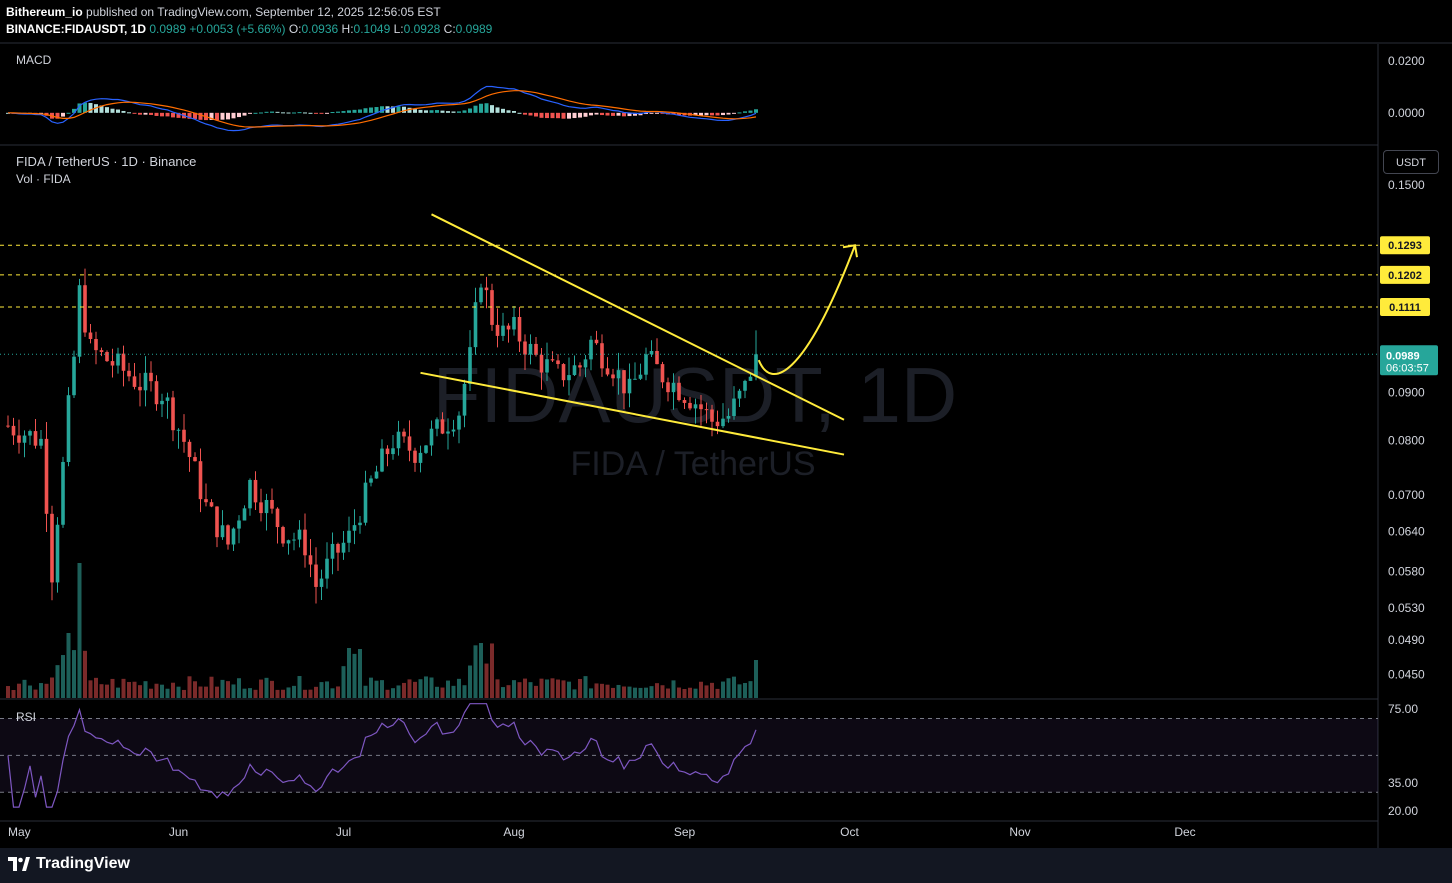 Image resolution: width=1452 pixels, height=883 pixels. What do you see at coordinates (1184, 832) in the screenshot?
I see `time-tick: Dec` at bounding box center [1184, 832].